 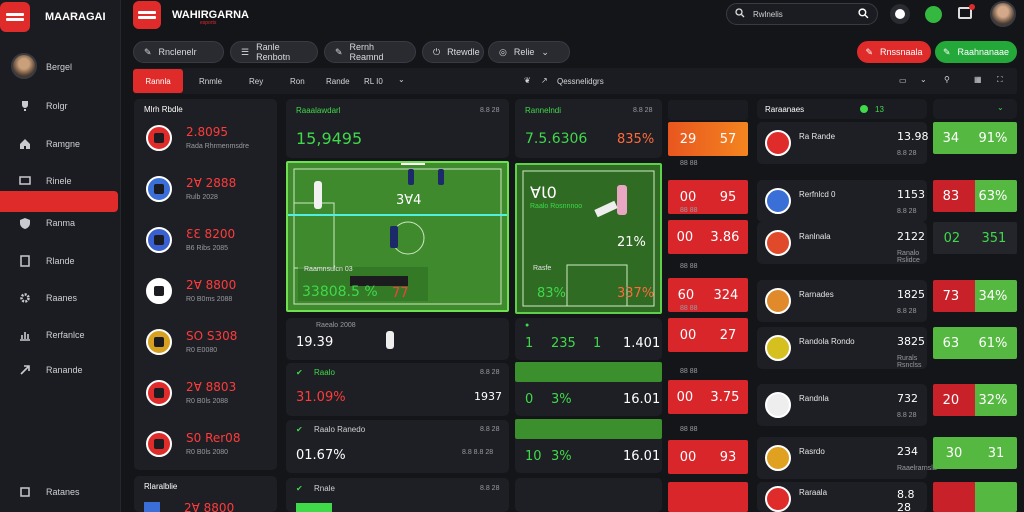 I want to click on team-row: Raraala 8.8 28, so click(x=842, y=497).